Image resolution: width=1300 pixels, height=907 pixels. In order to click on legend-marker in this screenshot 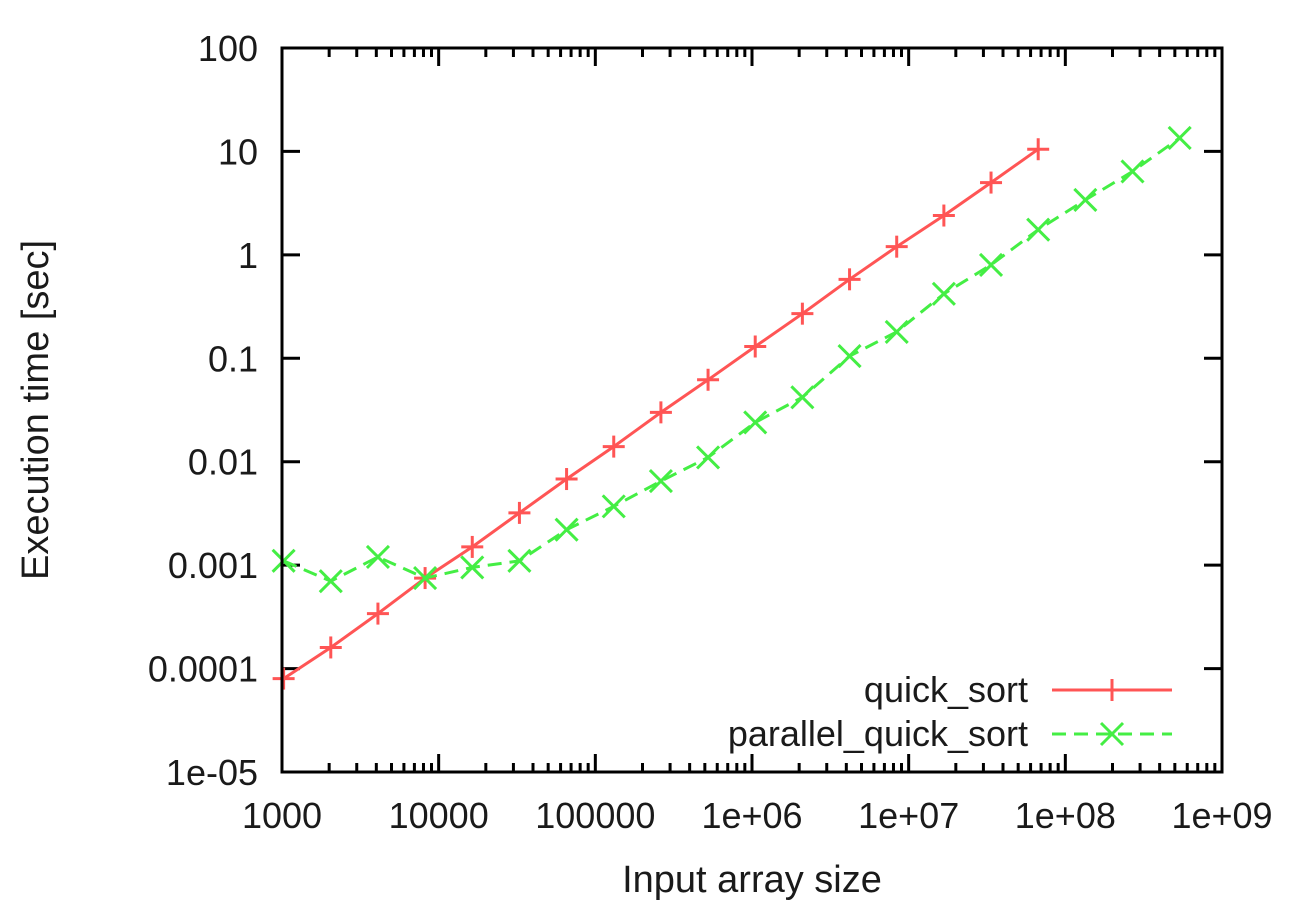, I will do `click(1112, 734)`.